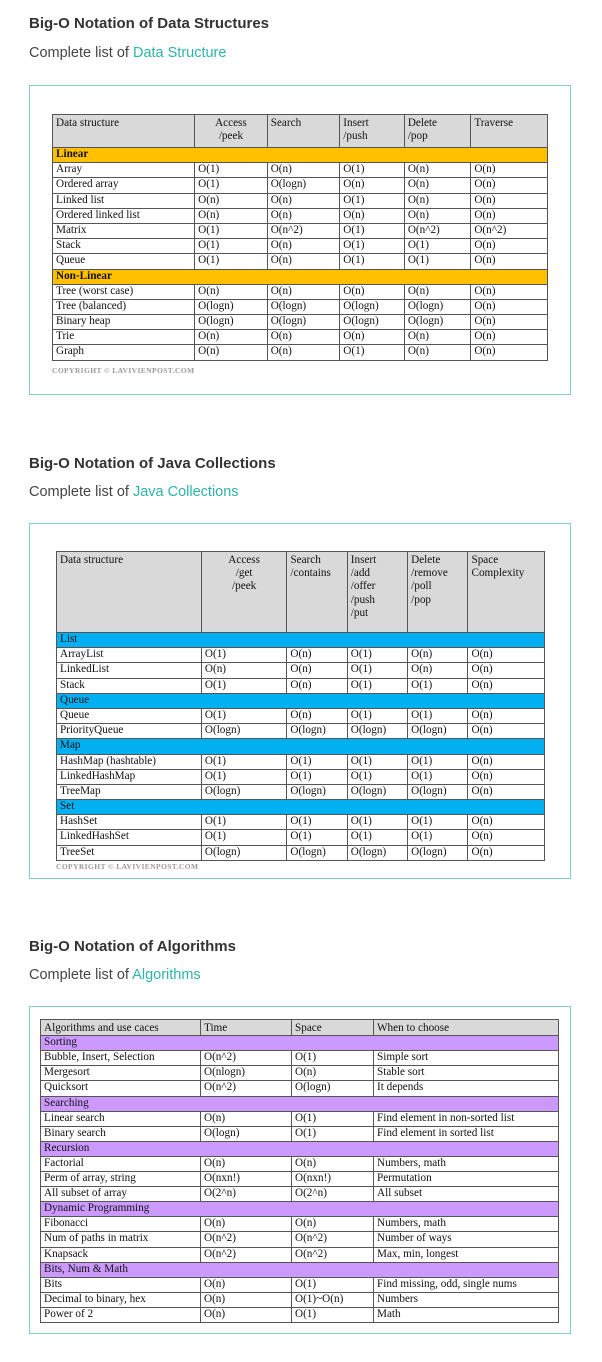 This screenshot has height=1362, width=602. I want to click on table-row: Tree (worst case) O(n) O(n) O(n) O(n) O(n), so click(299, 291).